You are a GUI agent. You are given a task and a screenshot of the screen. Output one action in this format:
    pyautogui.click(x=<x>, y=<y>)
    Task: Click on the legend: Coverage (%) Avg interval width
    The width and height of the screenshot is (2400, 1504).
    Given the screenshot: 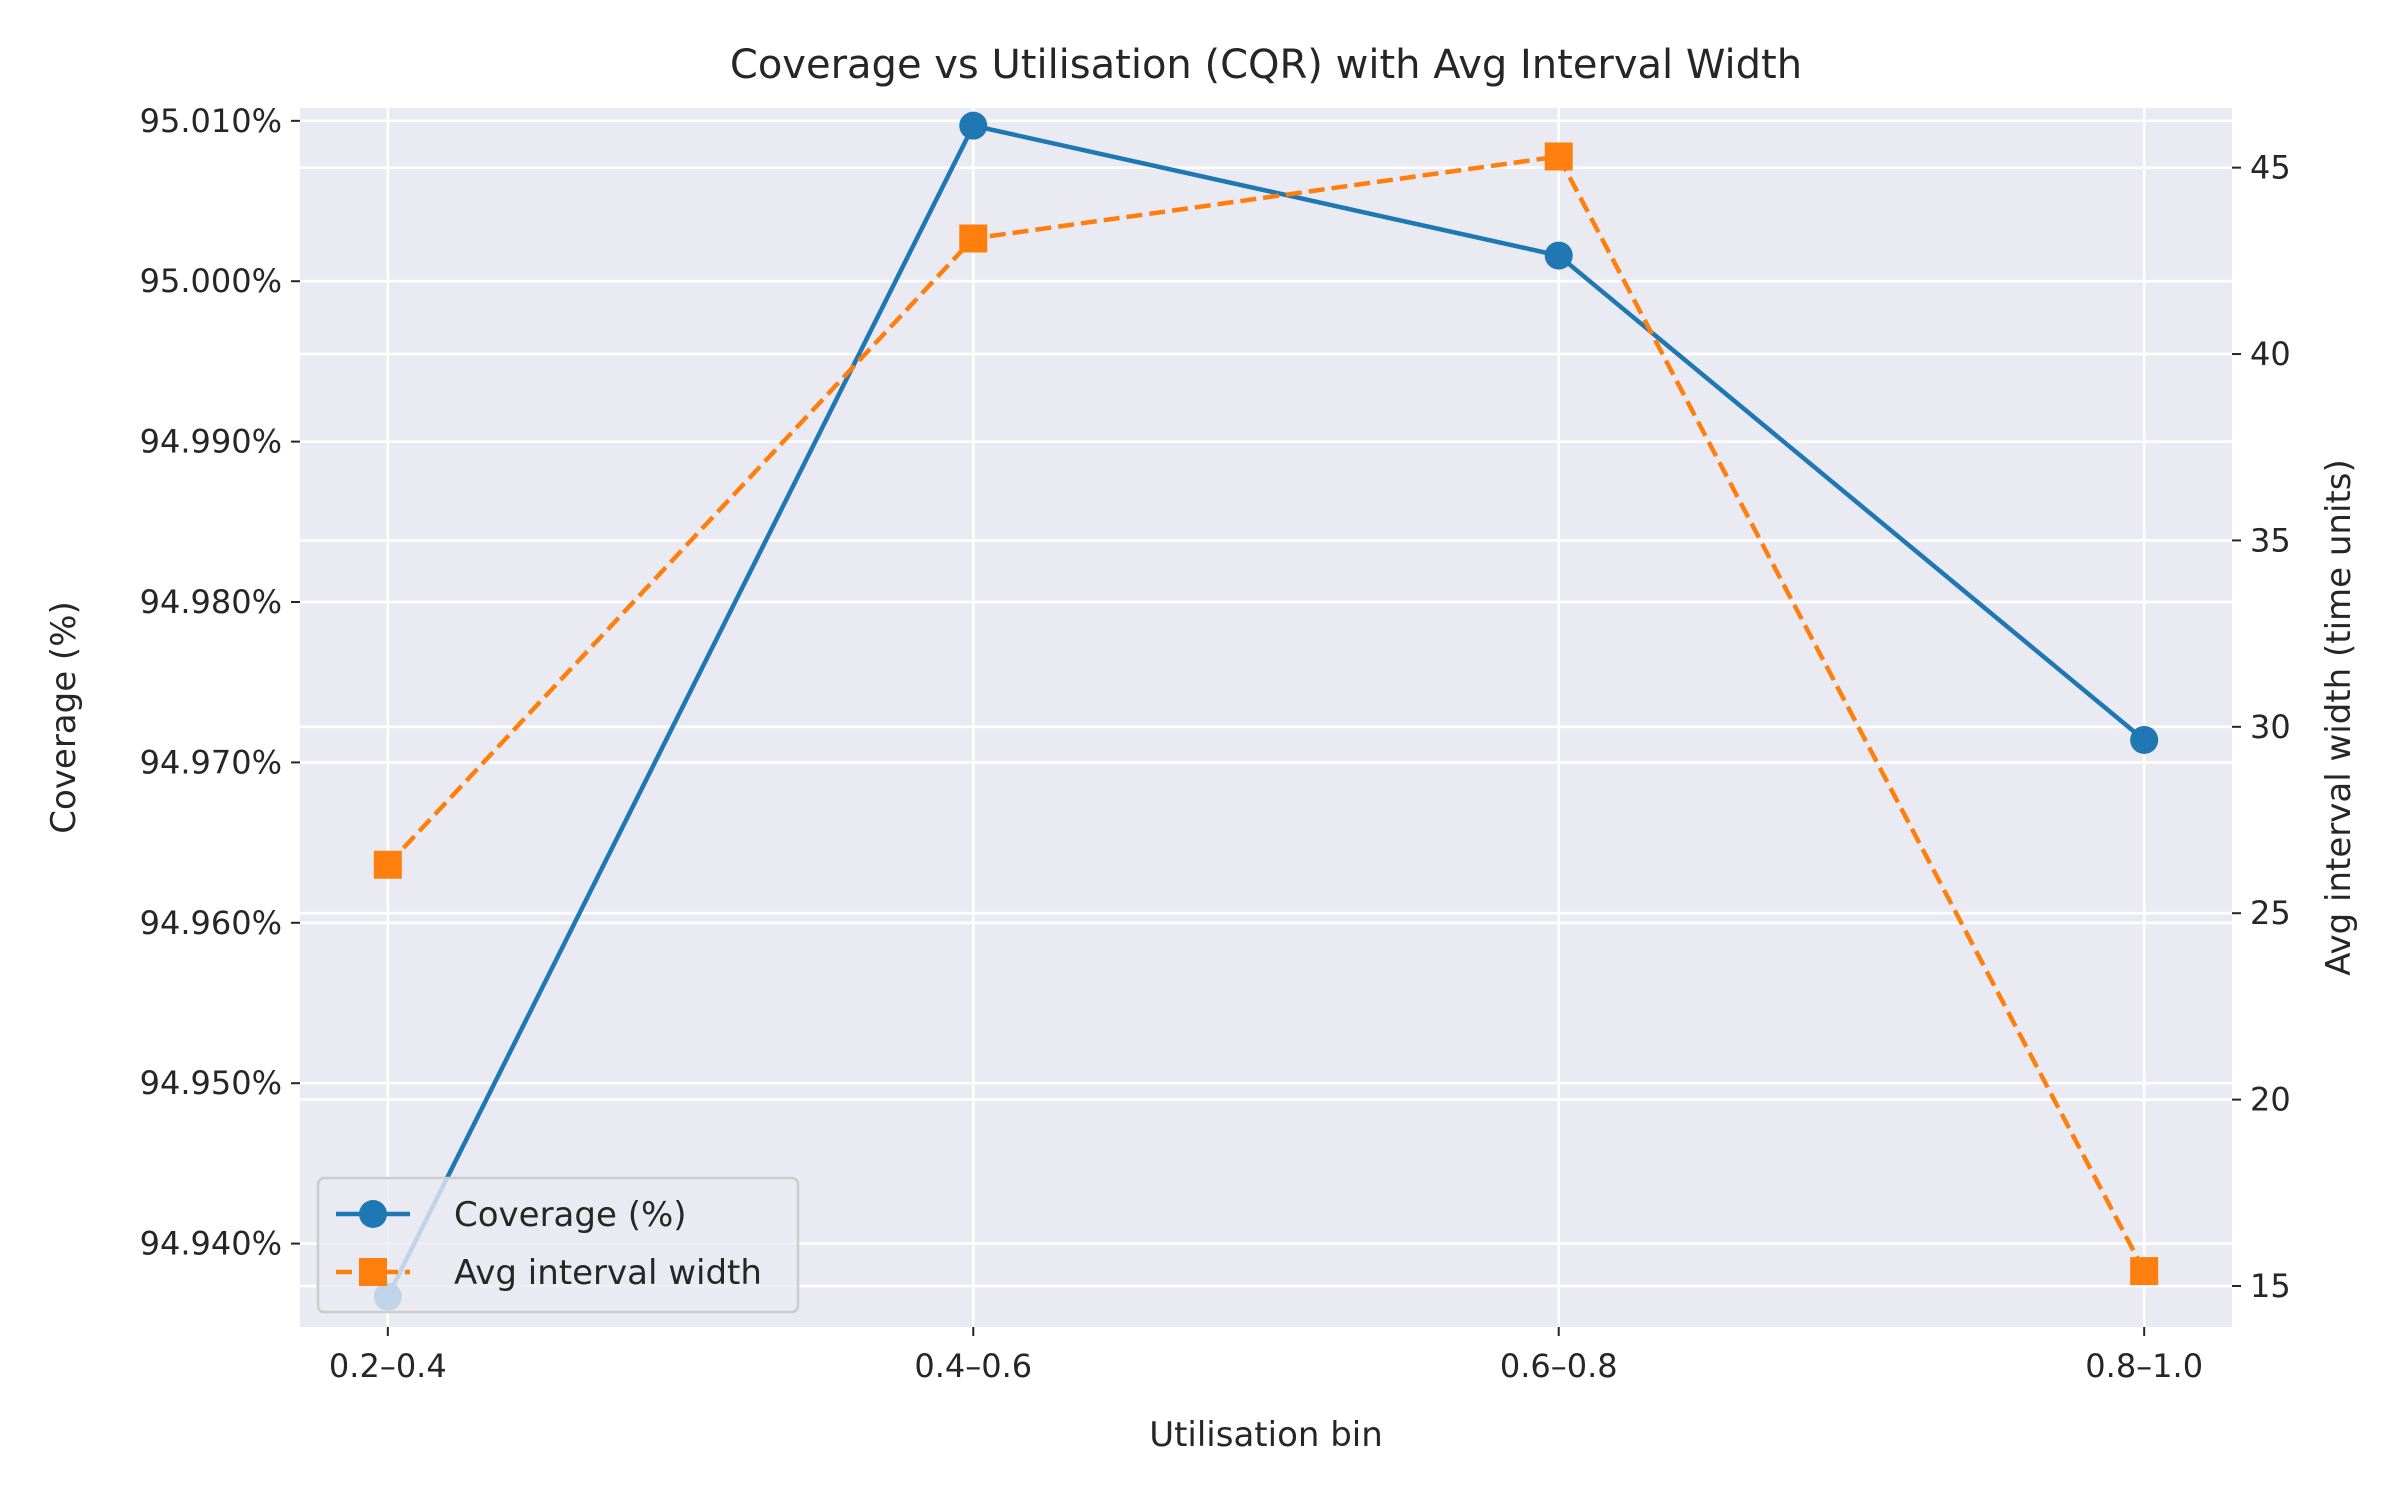 What is the action you would take?
    pyautogui.click(x=558, y=1245)
    